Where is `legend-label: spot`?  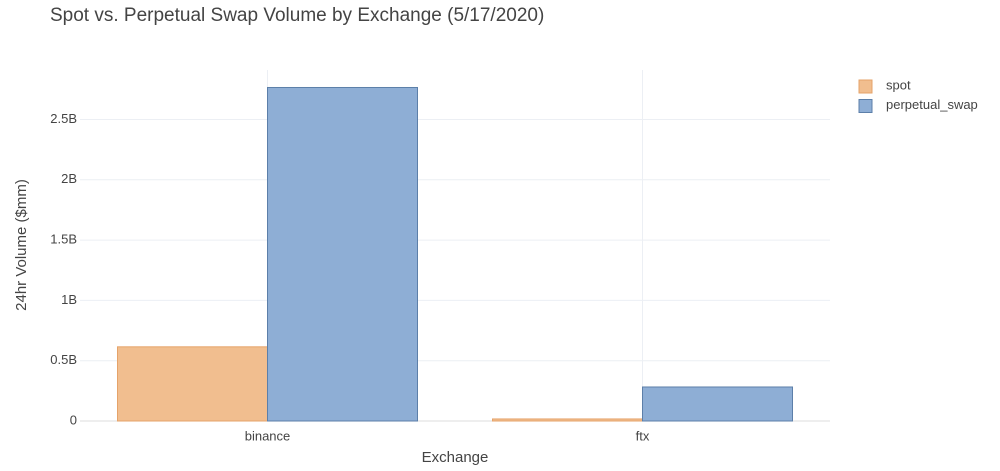
legend-label: spot is located at coordinates (898, 84).